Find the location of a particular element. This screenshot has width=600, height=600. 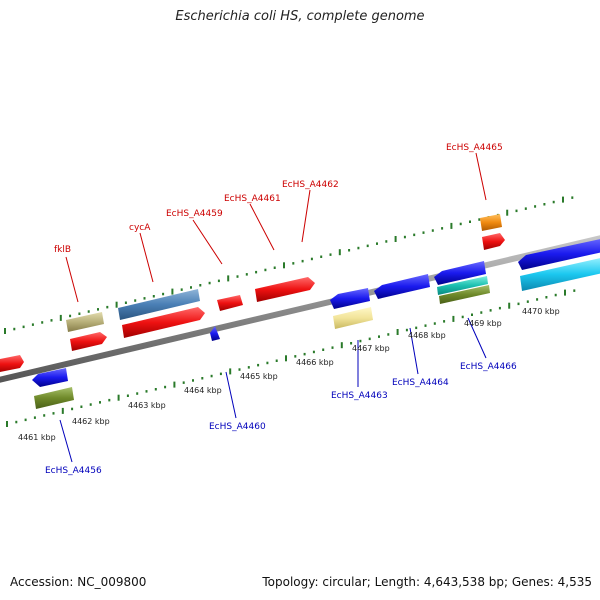

tick-label: 4465 kbp is located at coordinates (259, 376).